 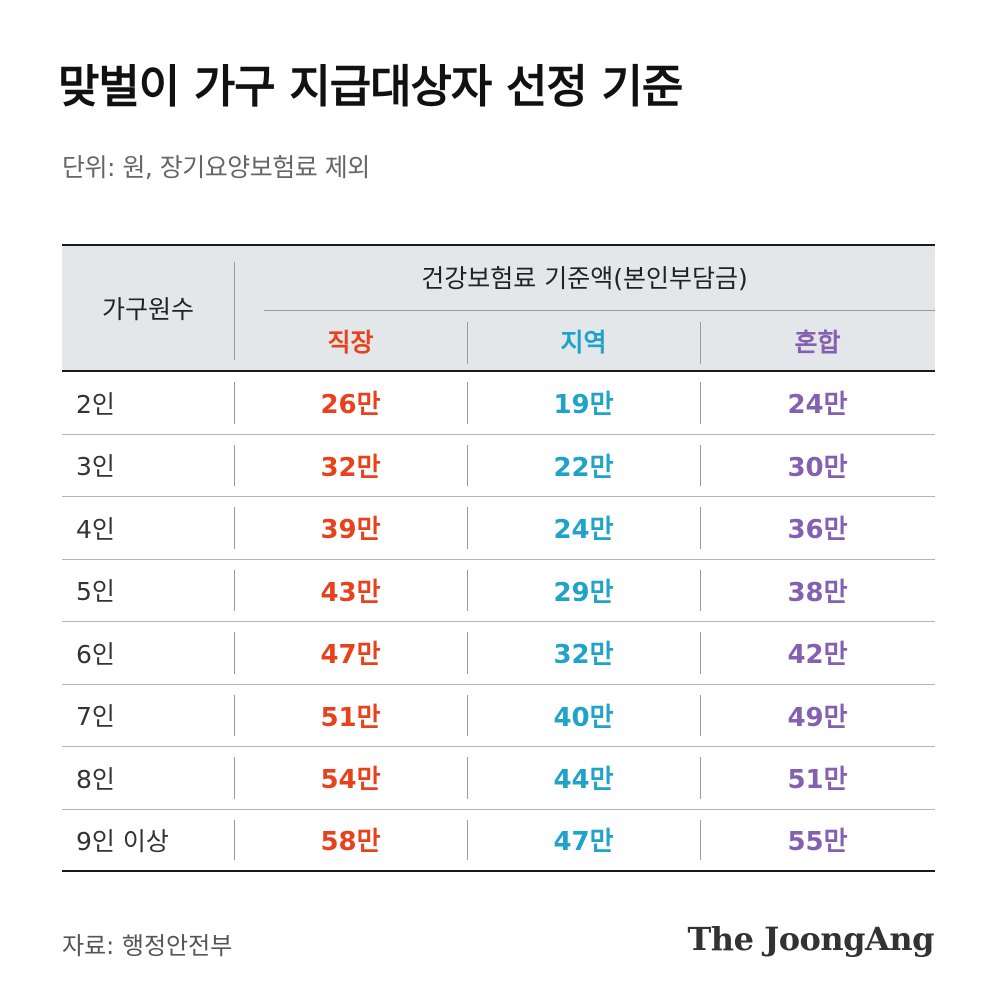 What do you see at coordinates (95, 529) in the screenshot?
I see `household-size-label: 4인` at bounding box center [95, 529].